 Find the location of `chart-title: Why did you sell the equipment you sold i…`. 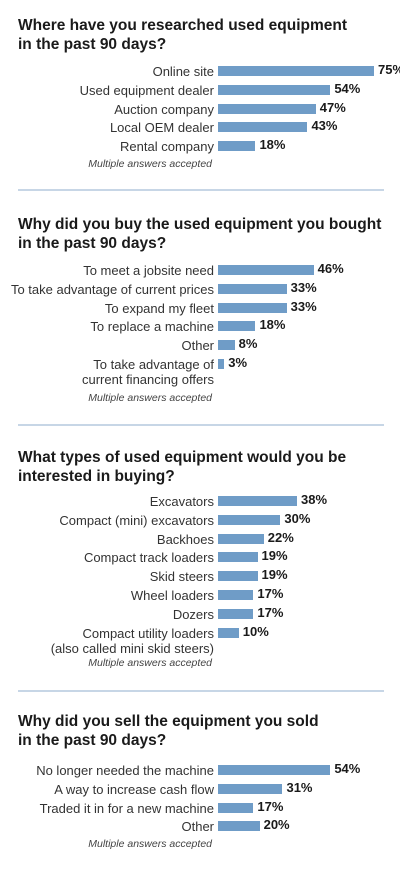

chart-title: Why did you sell the equipment you sold i… is located at coordinates (168, 731).